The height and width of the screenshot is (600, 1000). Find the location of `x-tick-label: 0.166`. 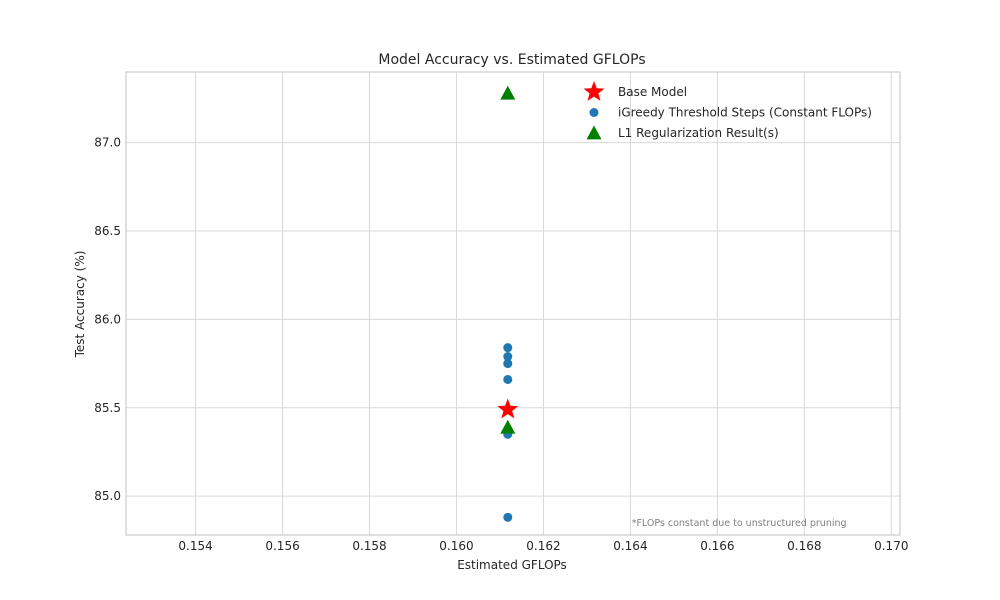

x-tick-label: 0.166 is located at coordinates (717, 546).